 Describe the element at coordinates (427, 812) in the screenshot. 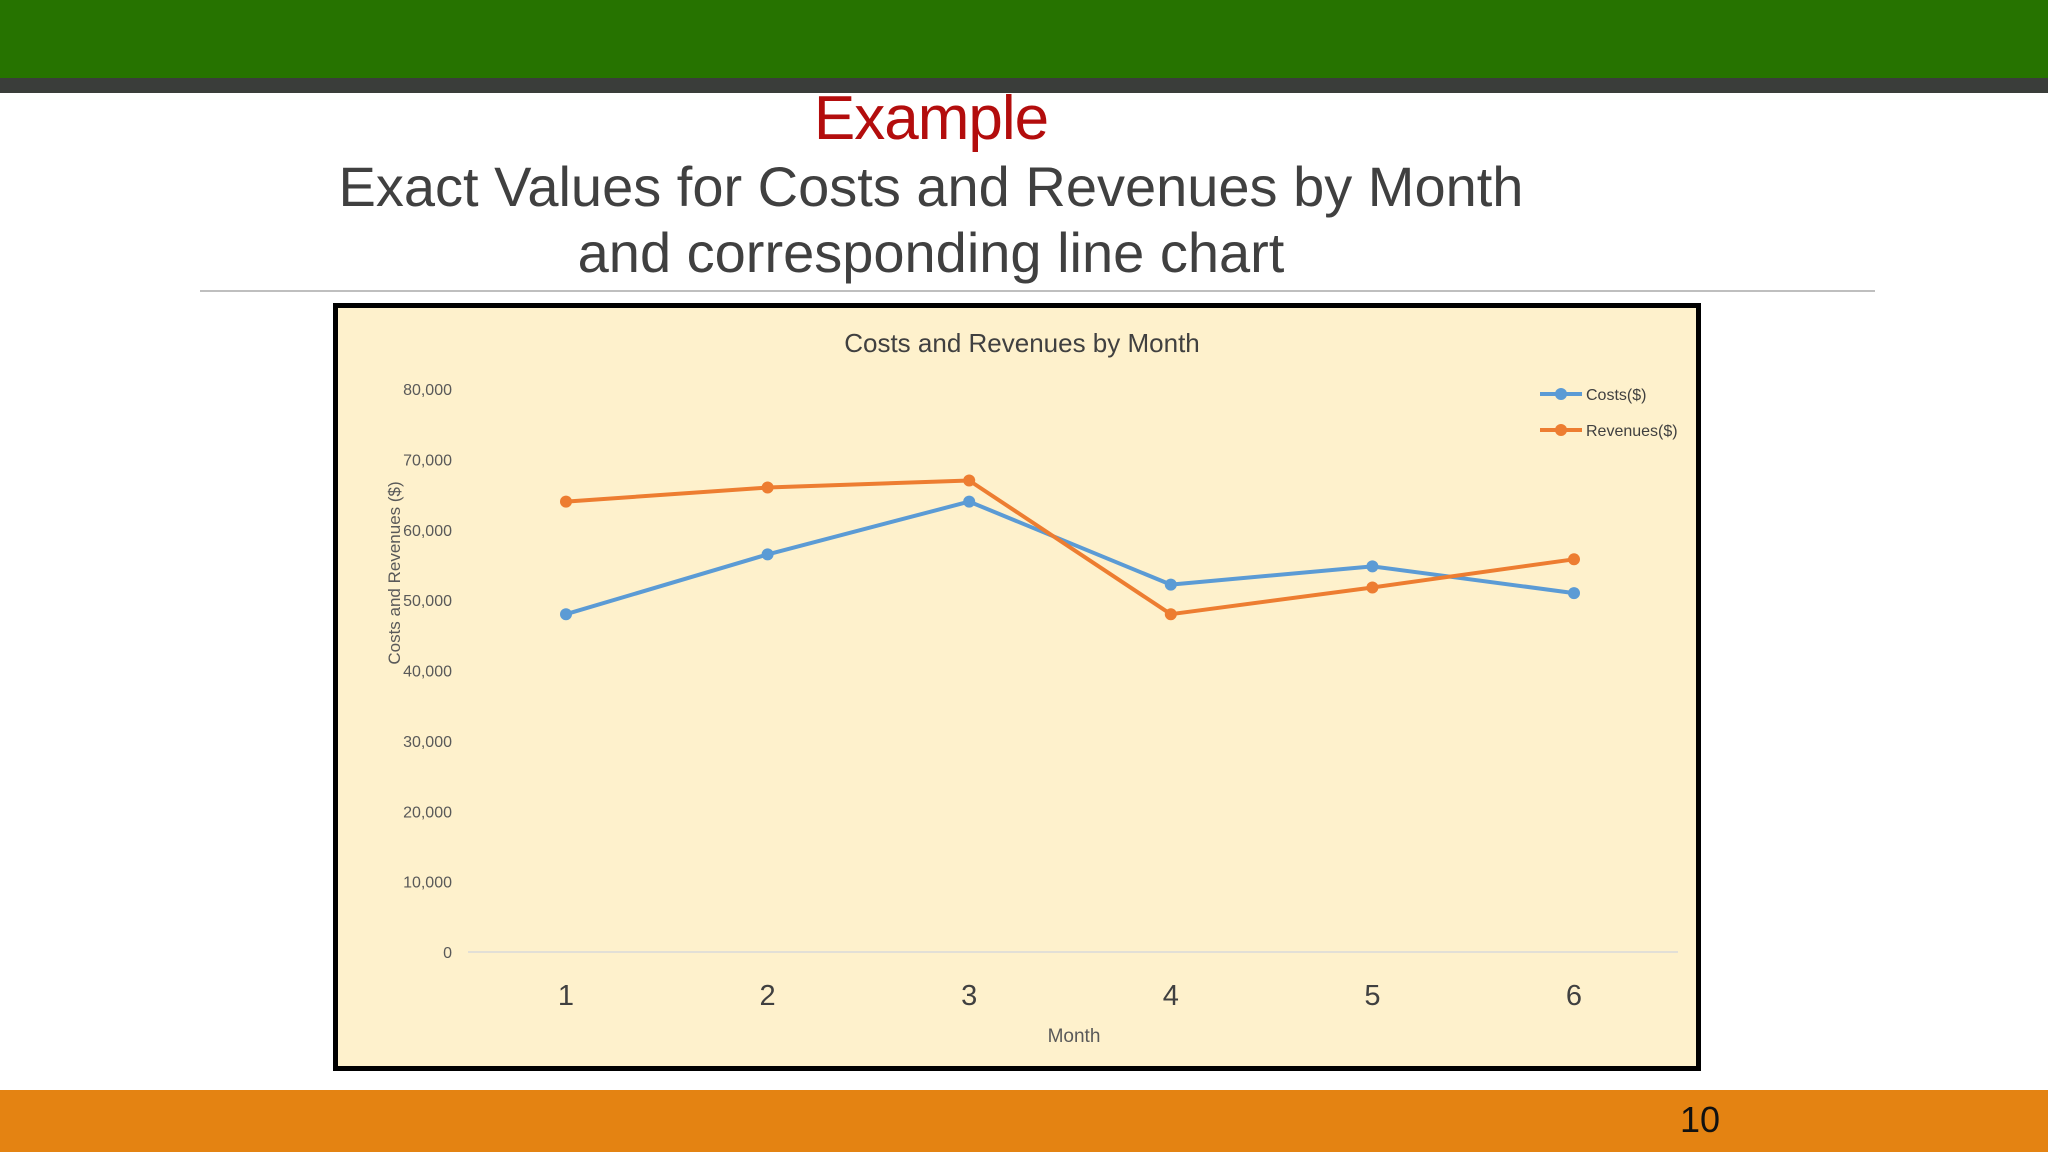

I see `y-tick-label: 20,000` at that location.